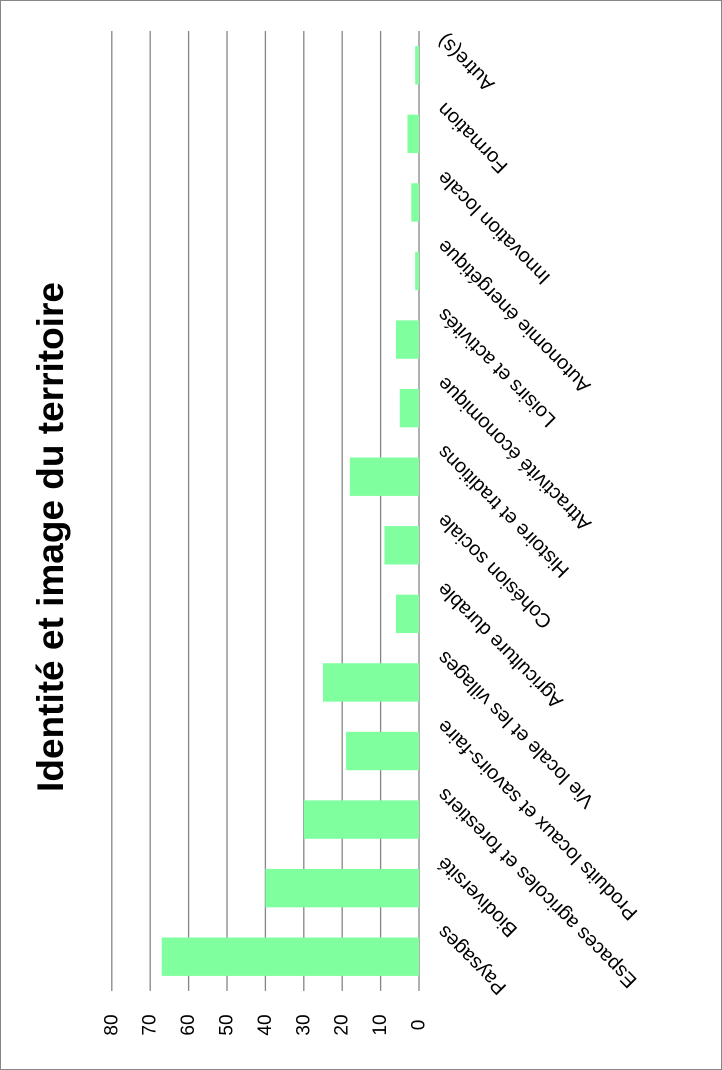  I want to click on tick-label: 30, so click(303, 1024).